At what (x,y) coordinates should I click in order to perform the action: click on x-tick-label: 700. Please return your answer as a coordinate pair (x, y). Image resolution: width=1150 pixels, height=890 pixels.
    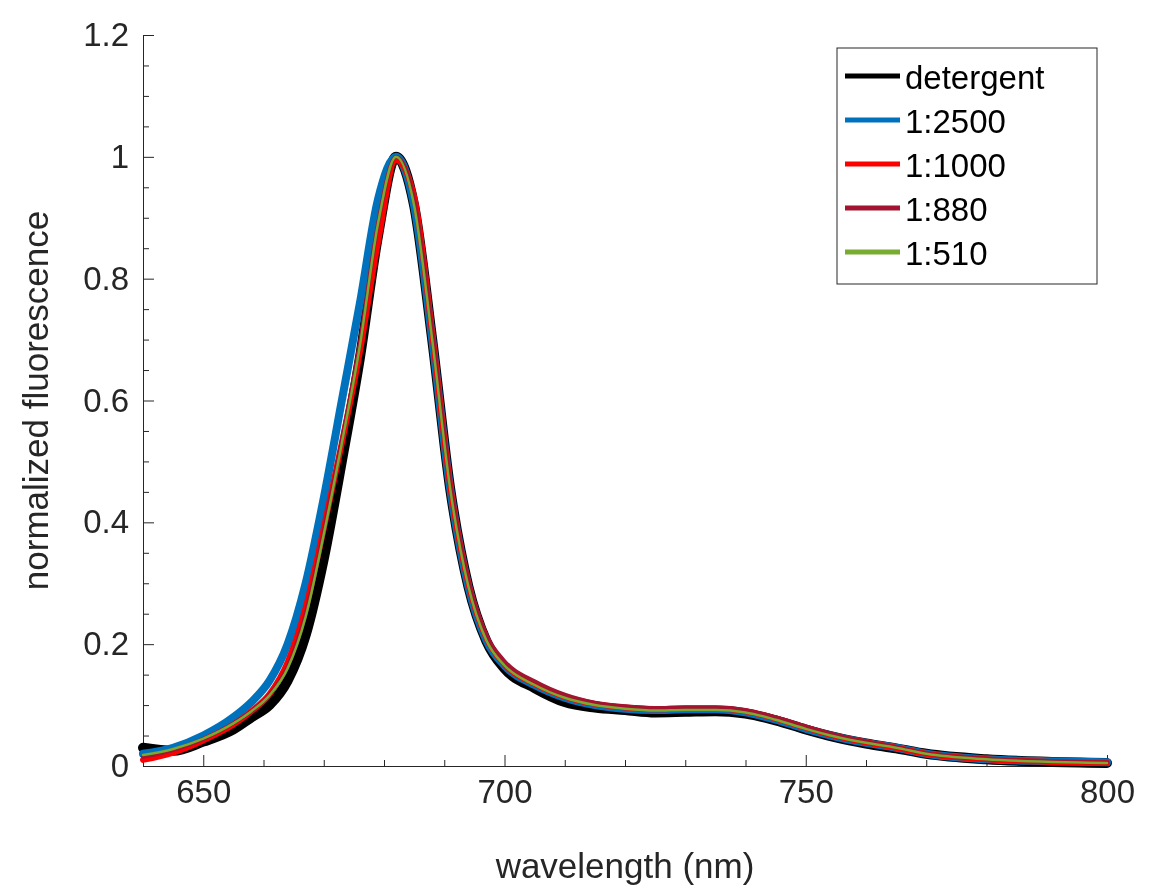
    Looking at the image, I should click on (505, 792).